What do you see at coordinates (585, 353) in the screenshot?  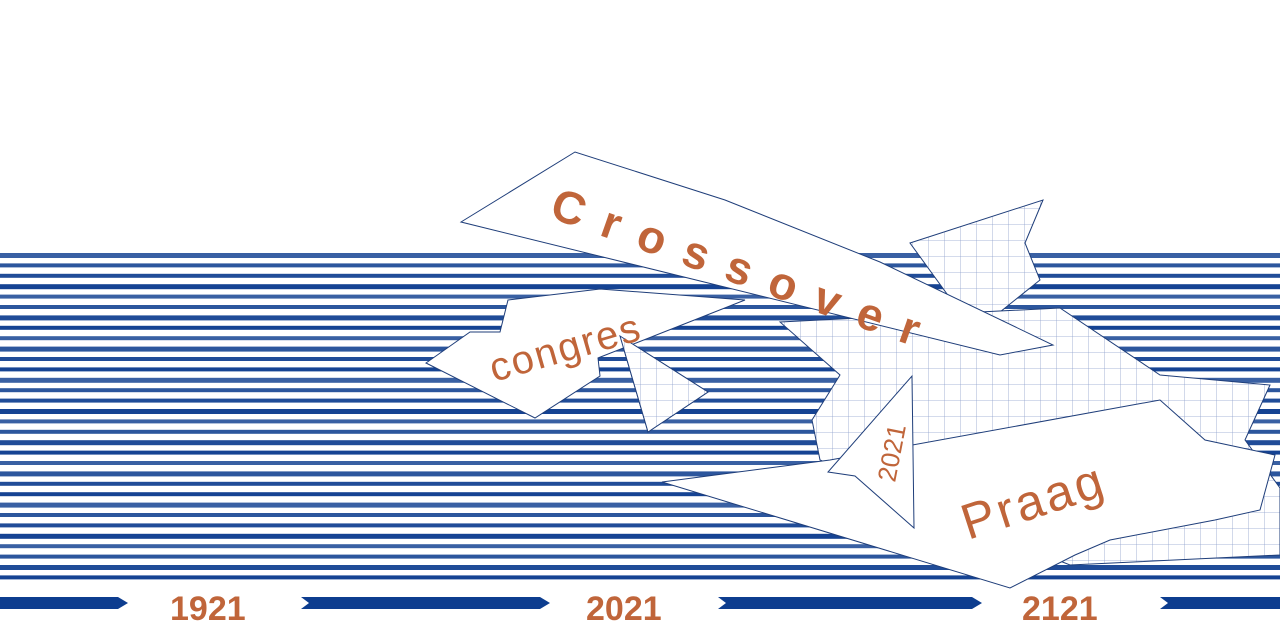 I see `paper-piece-congres` at bounding box center [585, 353].